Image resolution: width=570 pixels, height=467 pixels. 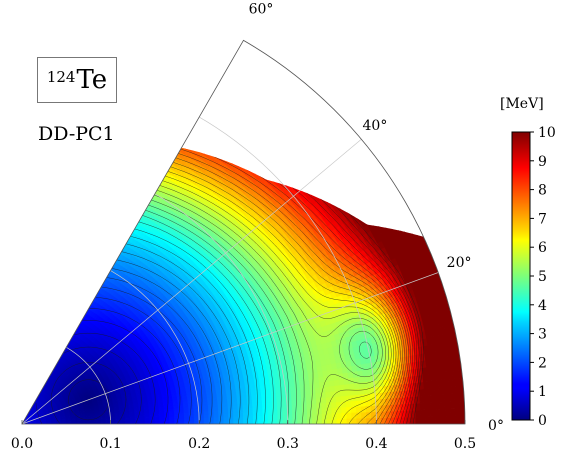 I want to click on beta-tick-label: 0.4, so click(x=376, y=444).